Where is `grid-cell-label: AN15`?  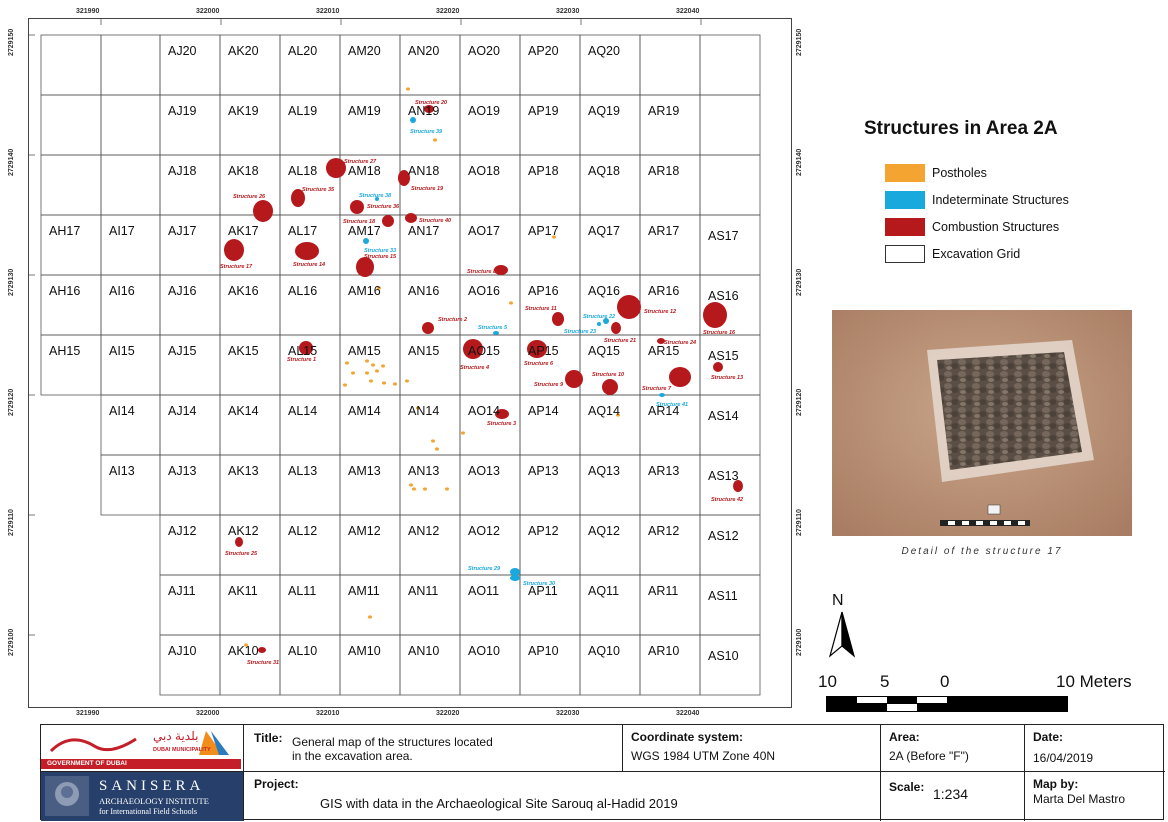 grid-cell-label: AN15 is located at coordinates (424, 351).